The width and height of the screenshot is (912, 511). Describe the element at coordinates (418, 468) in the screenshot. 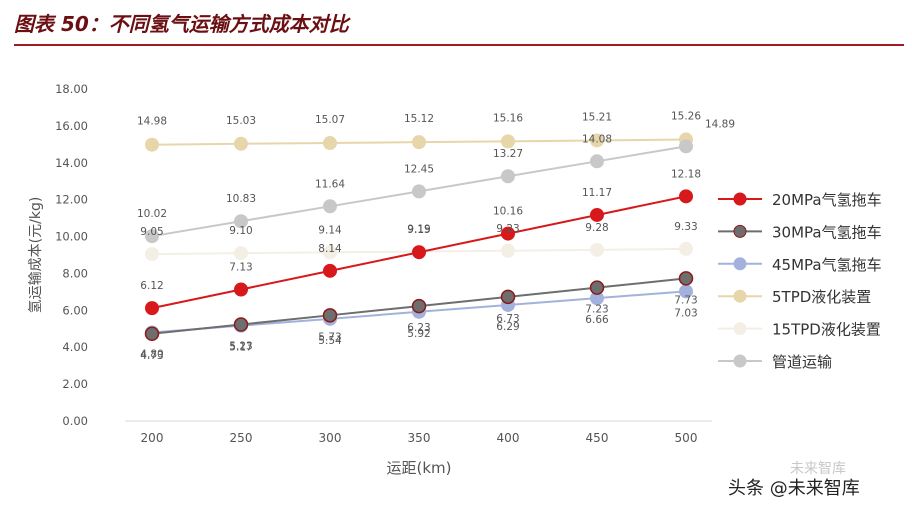

I see `x-axis-title: 运距(km)` at that location.